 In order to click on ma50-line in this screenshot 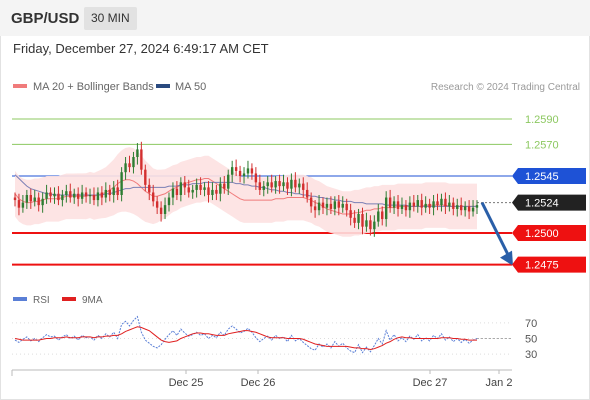, I will do `click(245, 190)`.